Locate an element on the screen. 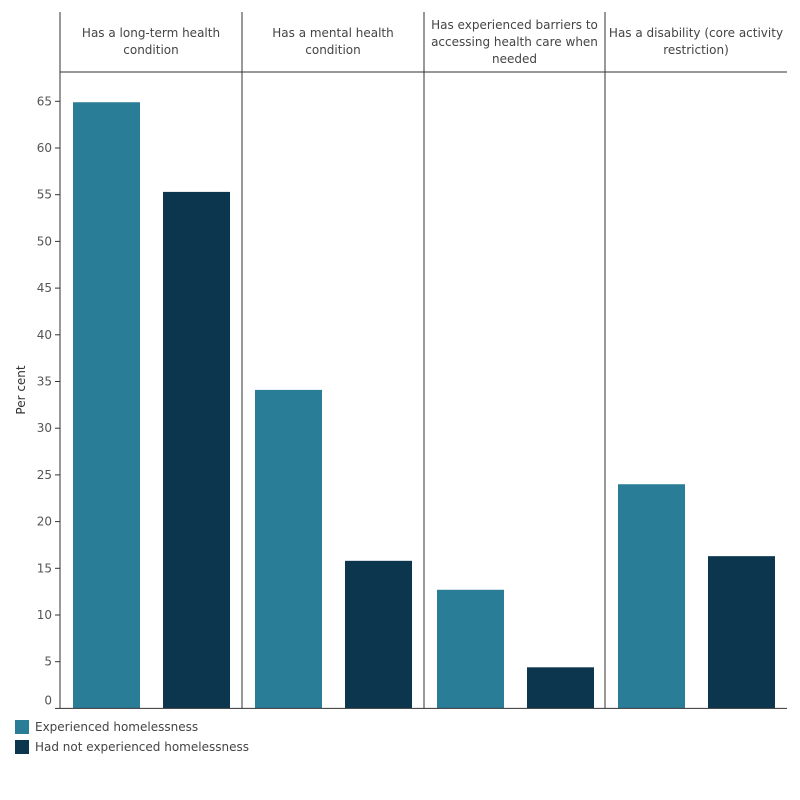 This screenshot has height=800, width=800. y-tick-label: 5 is located at coordinates (48, 662).